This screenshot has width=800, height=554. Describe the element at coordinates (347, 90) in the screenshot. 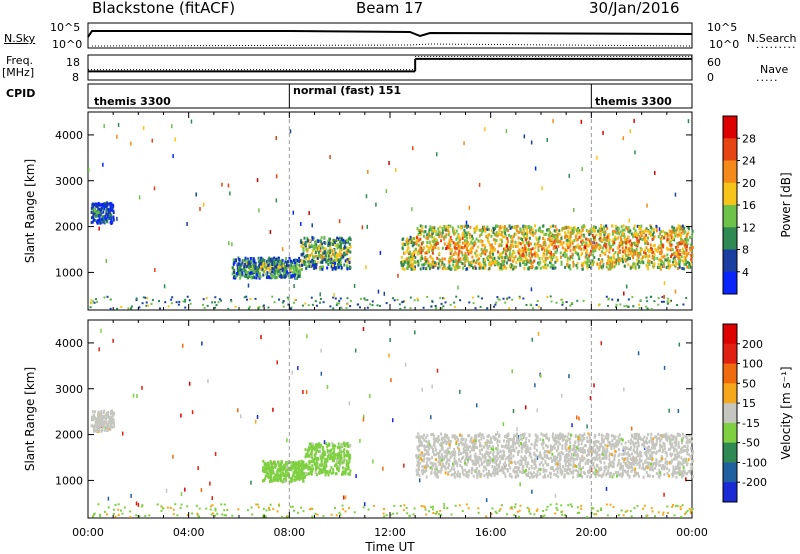

I see `cpid-segment-2: normal (fast) 151` at that location.